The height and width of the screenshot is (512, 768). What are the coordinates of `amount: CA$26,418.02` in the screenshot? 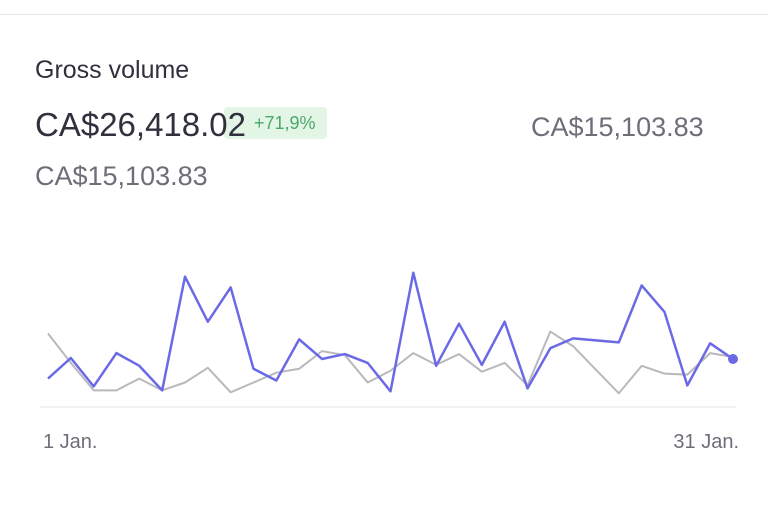 It's located at (141, 124).